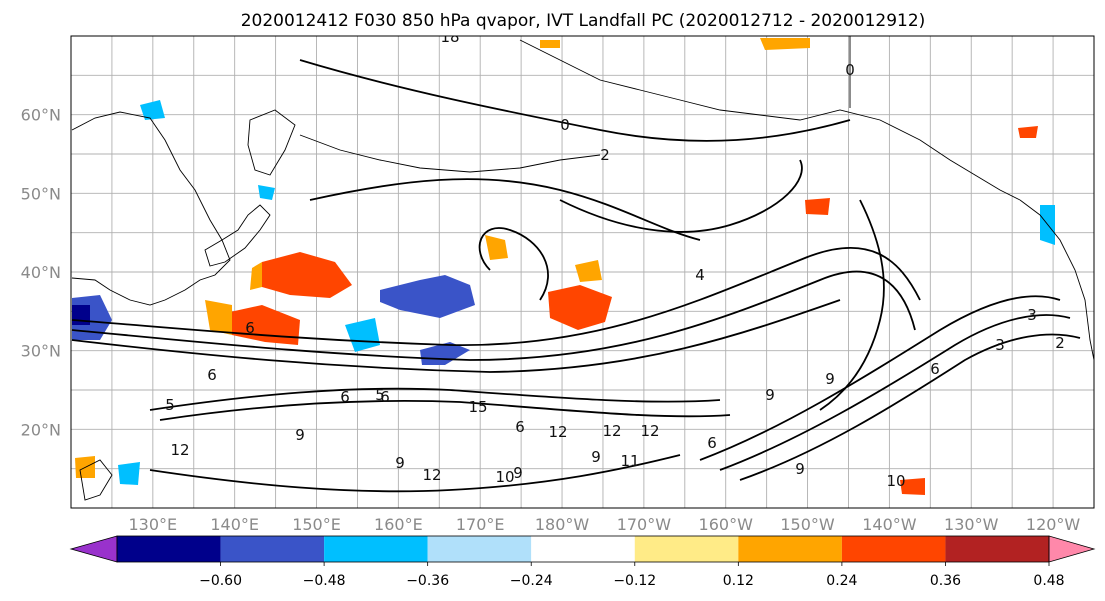 Image resolution: width=1105 pixels, height=601 pixels. Describe the element at coordinates (770, 120) in the screenshot. I see `coastline-alaska` at that location.